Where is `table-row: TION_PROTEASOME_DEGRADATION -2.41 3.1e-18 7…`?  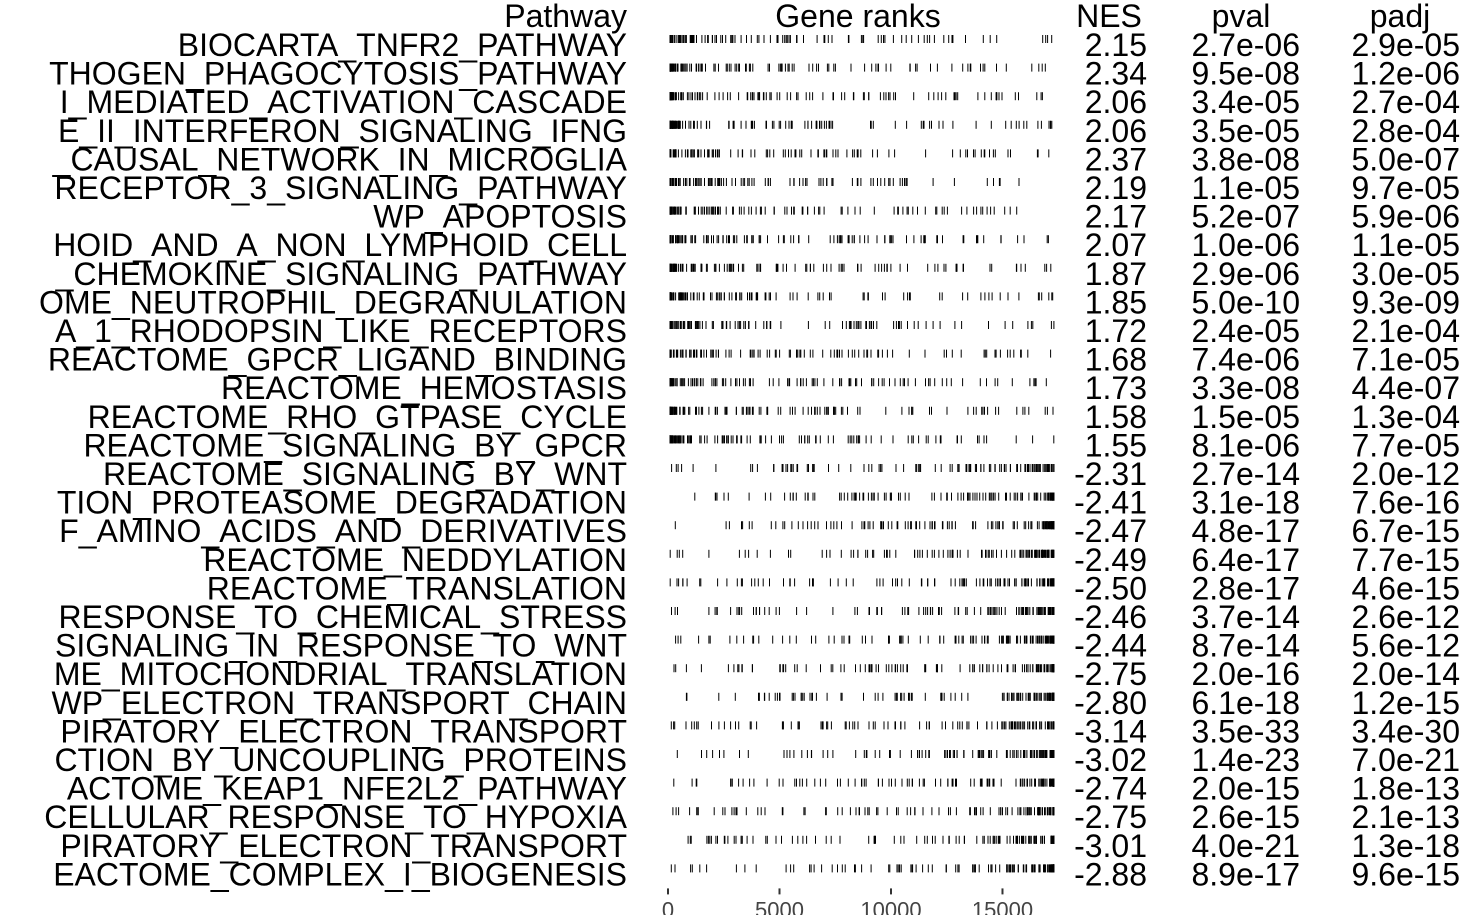
table-row: TION_PROTEASOME_DEGRADATION -2.41 3.1e-18 7… is located at coordinates (758, 503).